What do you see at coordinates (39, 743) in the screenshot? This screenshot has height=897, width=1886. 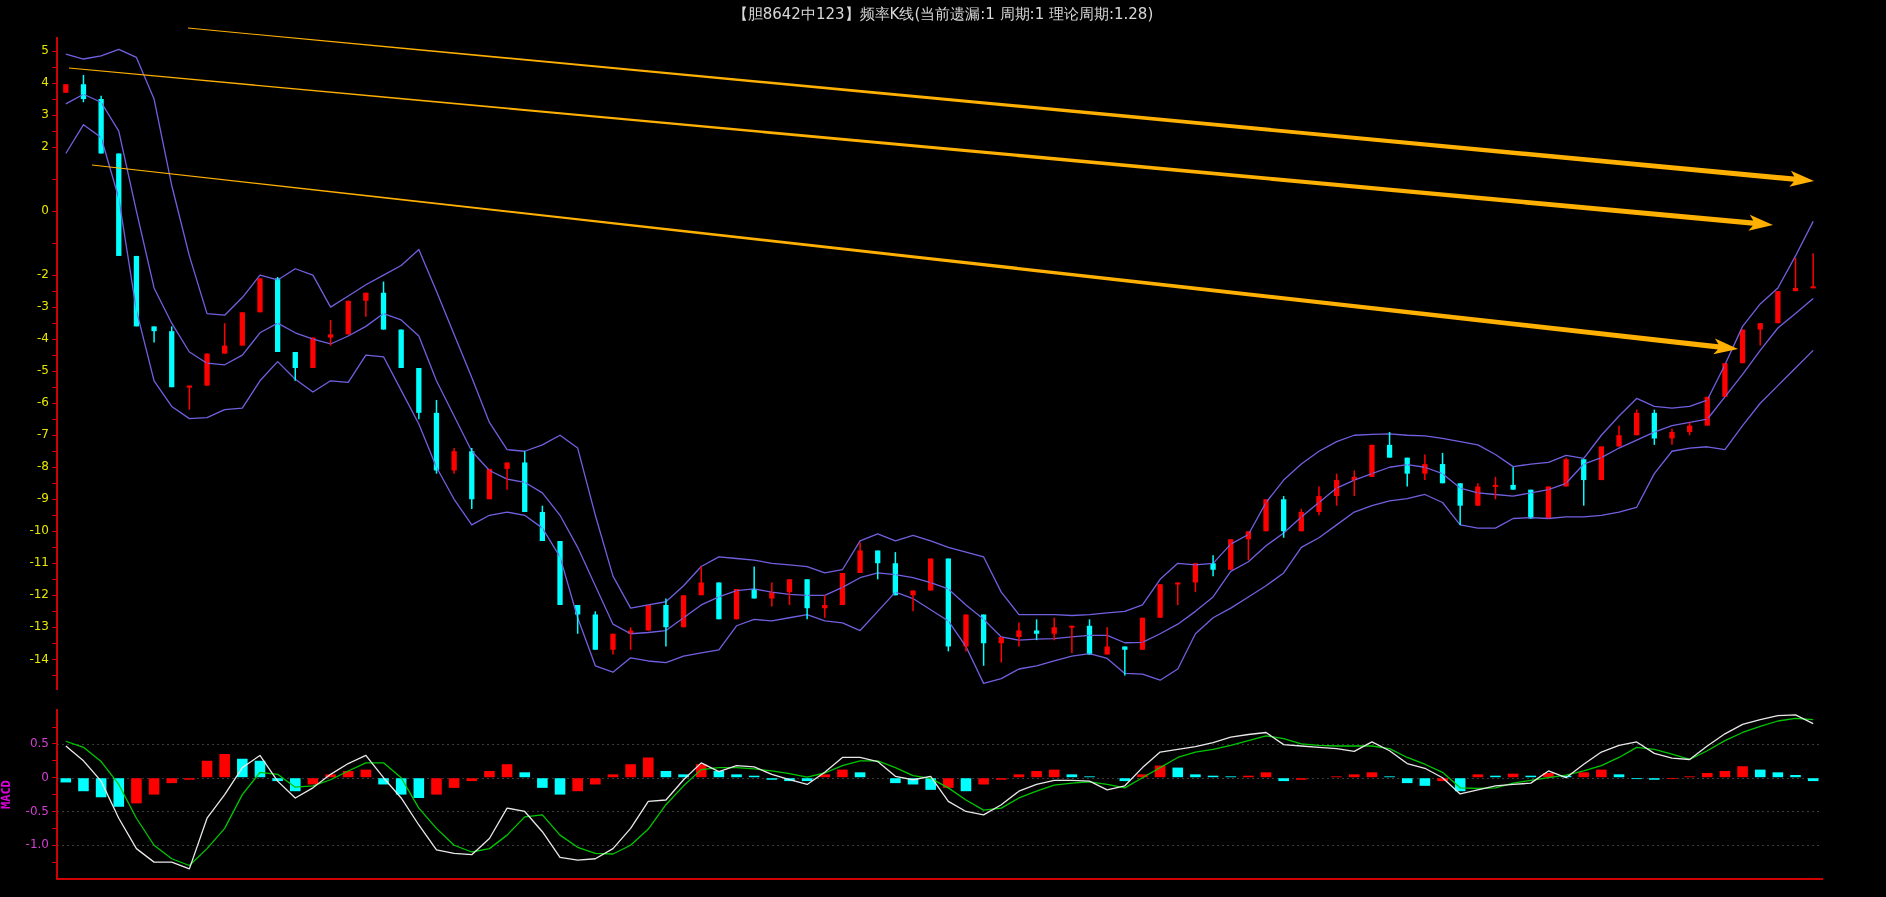 I see `y-tick-label: 0.5` at bounding box center [39, 743].